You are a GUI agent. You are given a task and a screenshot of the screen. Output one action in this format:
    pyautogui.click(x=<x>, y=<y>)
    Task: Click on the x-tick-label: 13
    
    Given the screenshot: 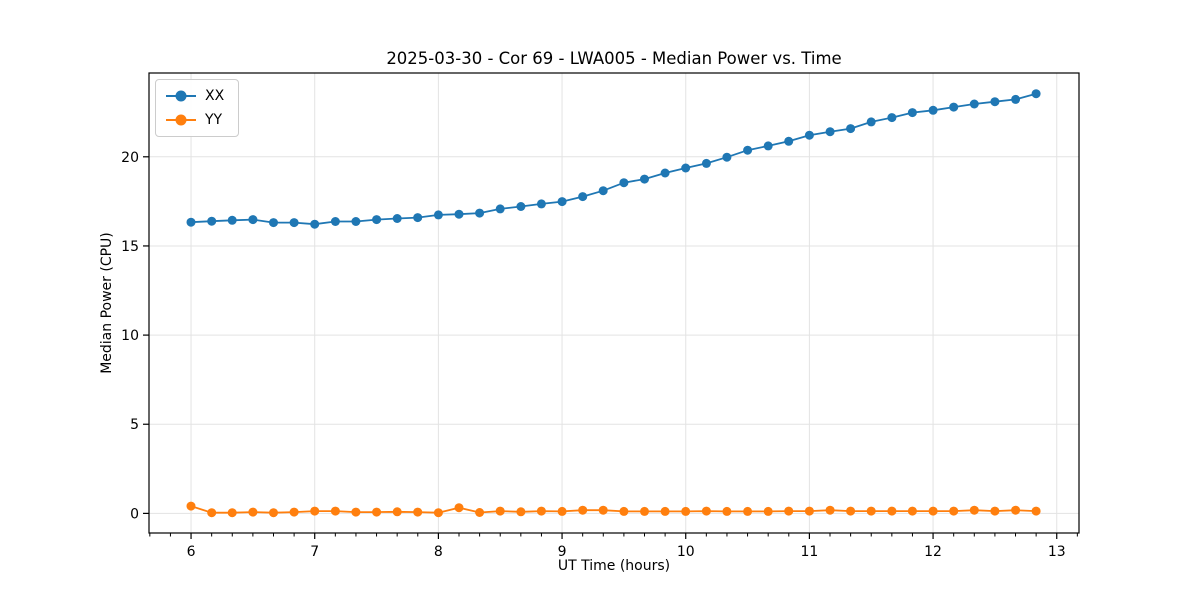 What is the action you would take?
    pyautogui.click(x=1057, y=552)
    